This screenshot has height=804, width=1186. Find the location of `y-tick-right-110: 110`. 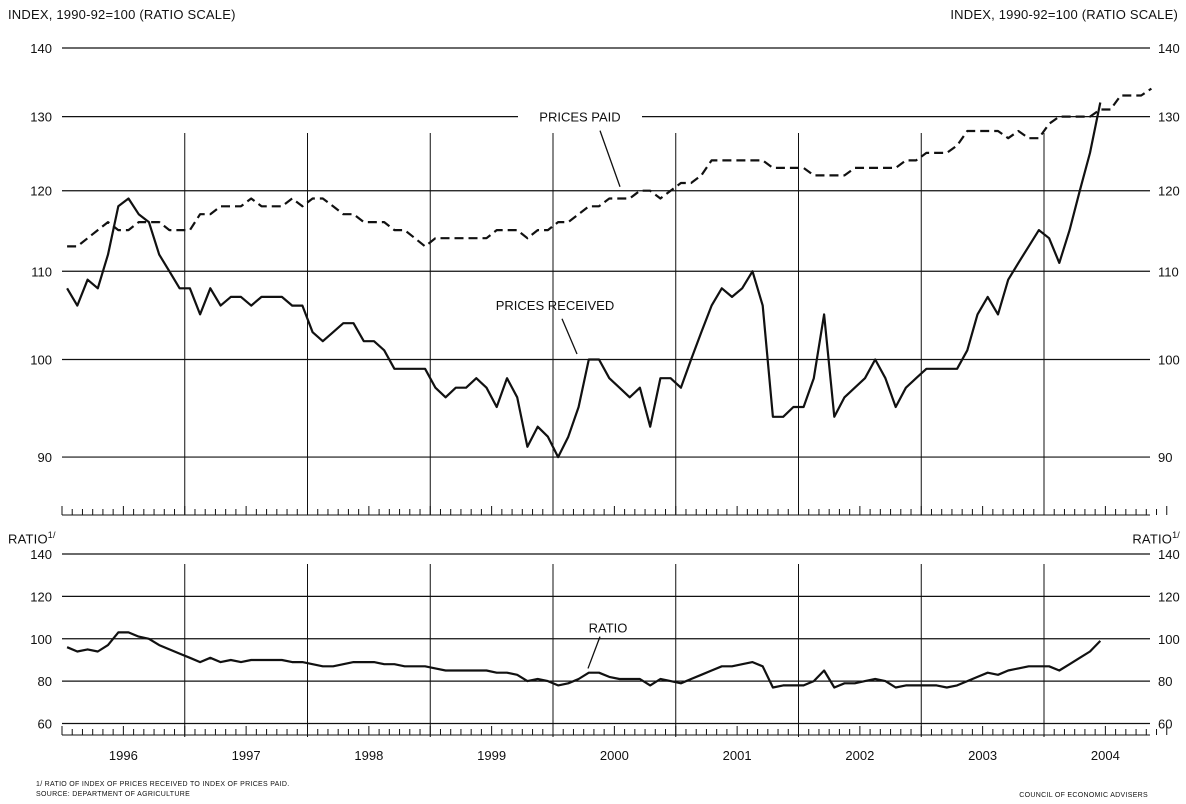

y-tick-right-110: 110 is located at coordinates (1168, 271).